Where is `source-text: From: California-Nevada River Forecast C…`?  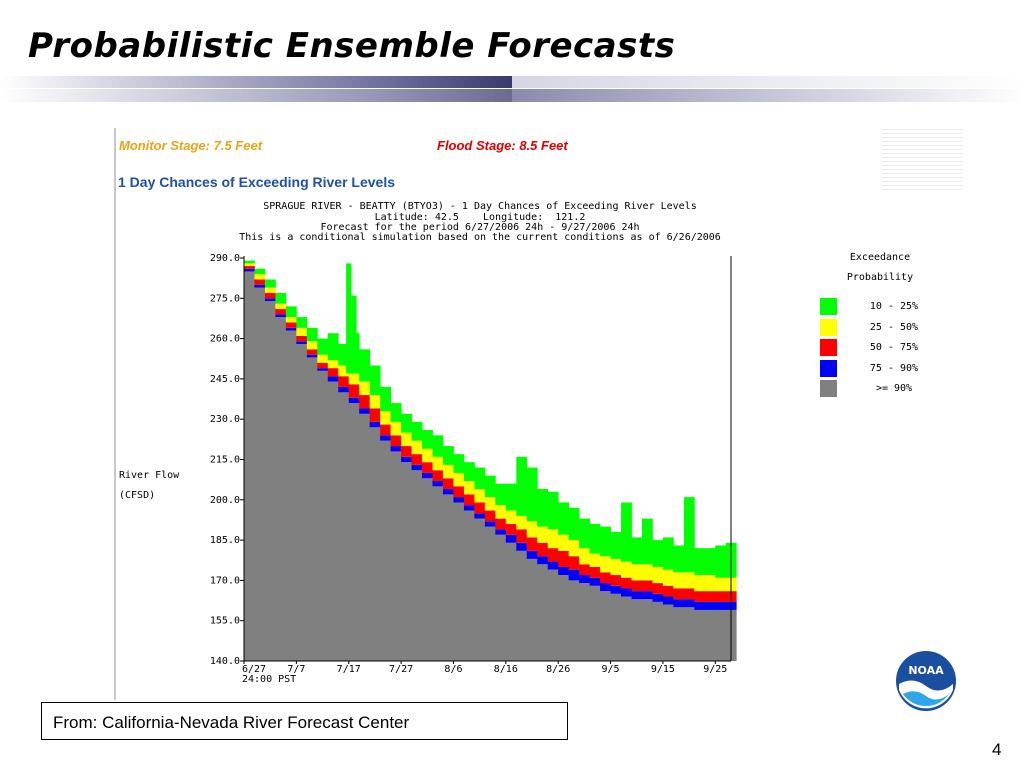 source-text: From: California-Nevada River Forecast C… is located at coordinates (231, 722).